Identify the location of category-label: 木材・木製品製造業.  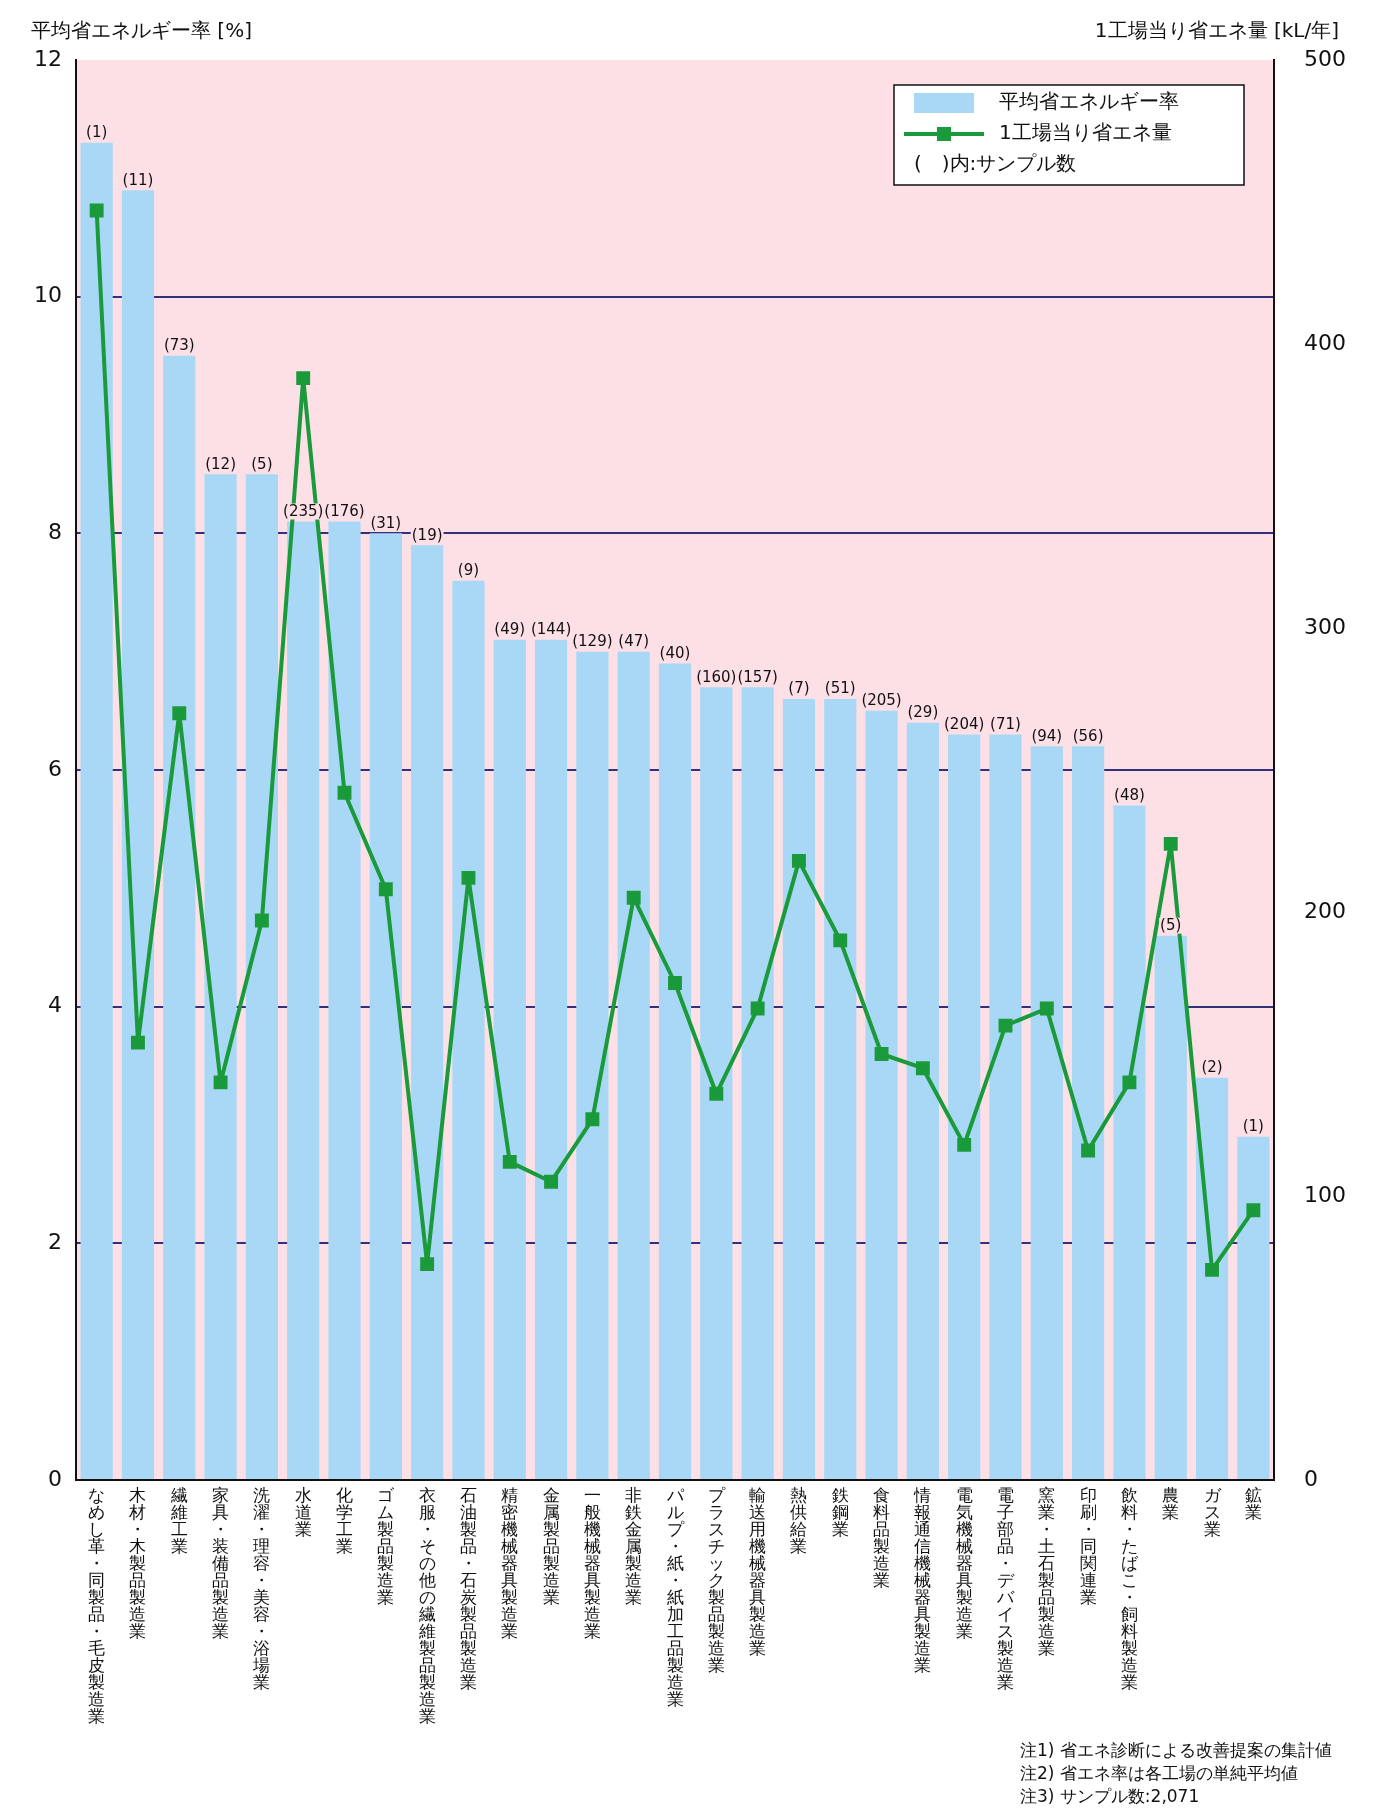
(138, 1562).